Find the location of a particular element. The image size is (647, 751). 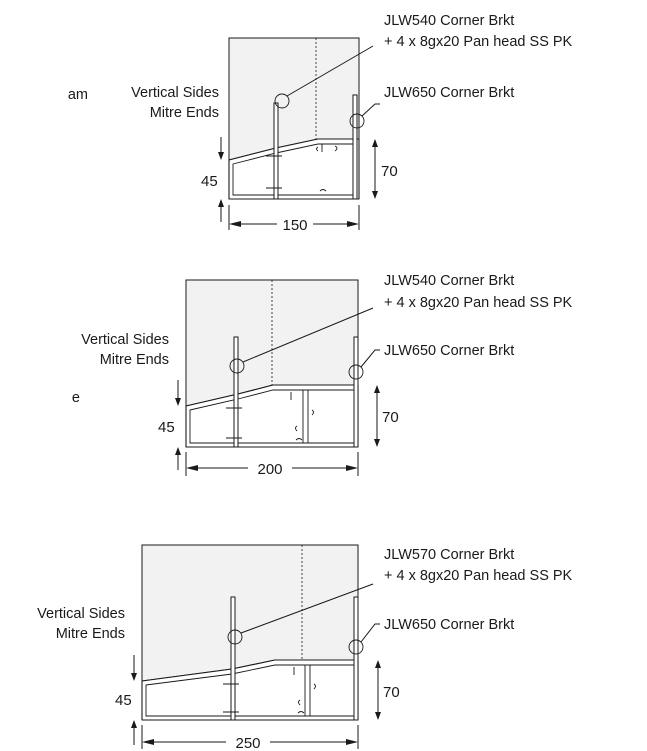

callout-top-line1: JLW570 Corner Brkt is located at coordinates (449, 555).